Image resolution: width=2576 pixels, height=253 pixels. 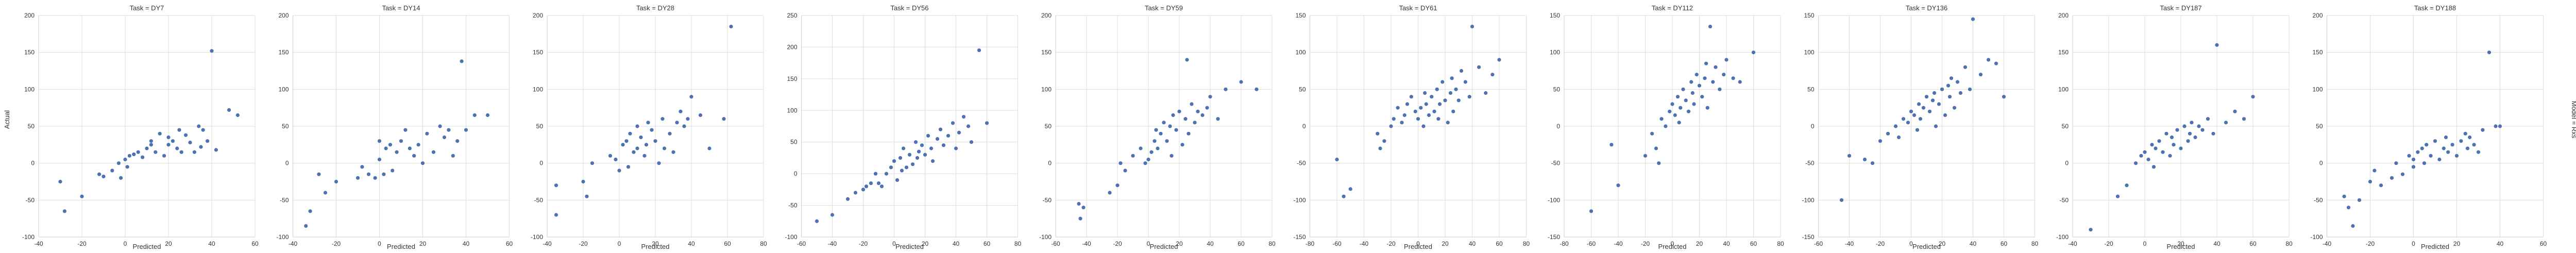 I want to click on facet-title: Task = DY136, so click(x=1926, y=8).